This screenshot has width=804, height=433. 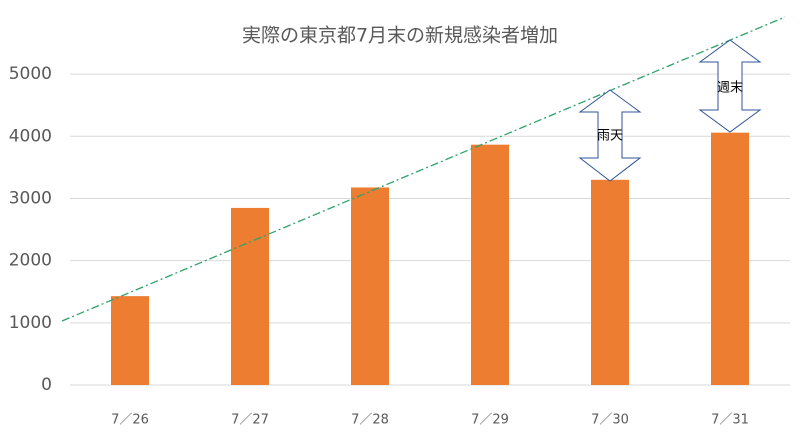 What do you see at coordinates (730, 420) in the screenshot?
I see `x-tick-label: 7／31` at bounding box center [730, 420].